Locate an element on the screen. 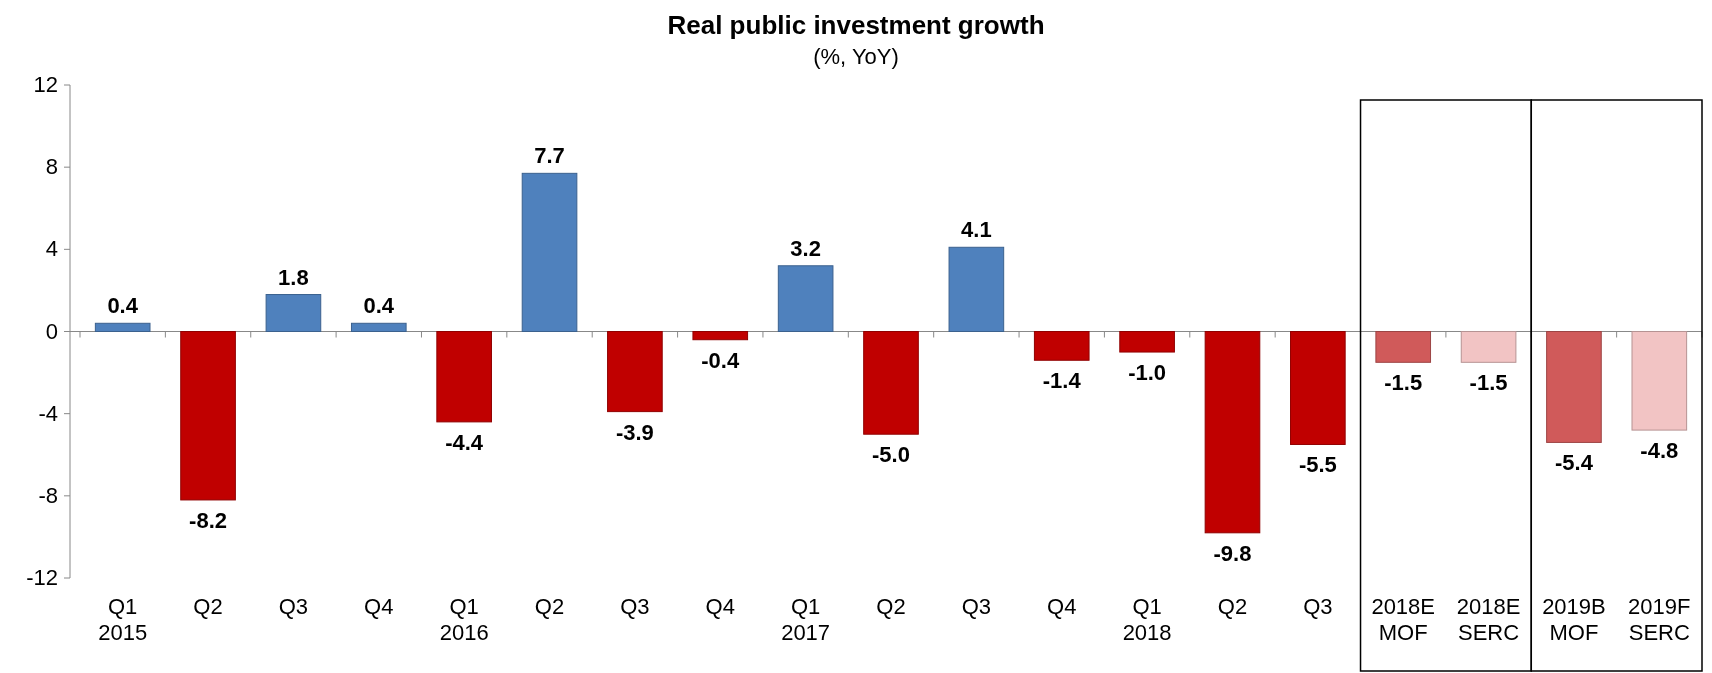  y-tick-label: 0 is located at coordinates (51, 331).